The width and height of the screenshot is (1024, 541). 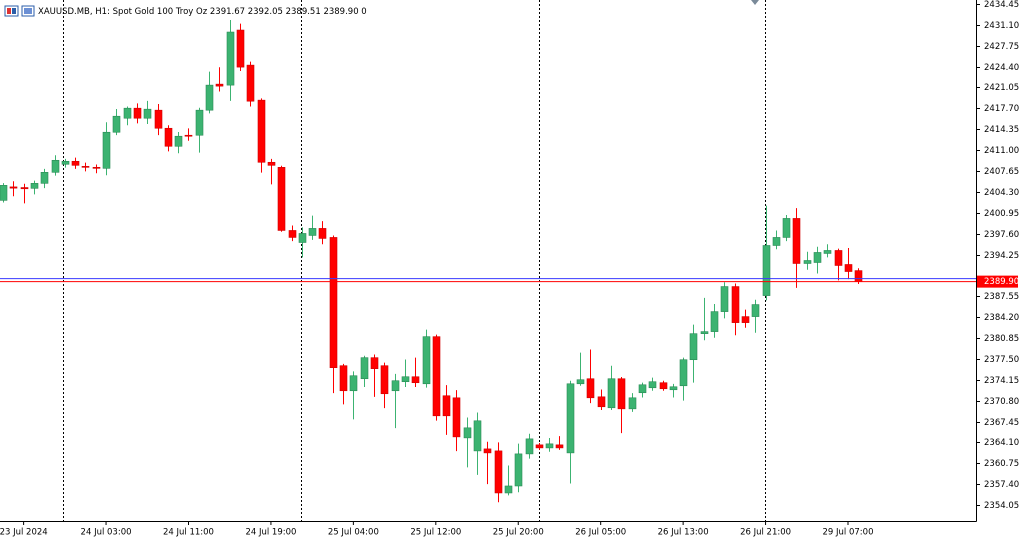 I want to click on x-tick-label: 24 Jul 03:00, so click(x=106, y=533).